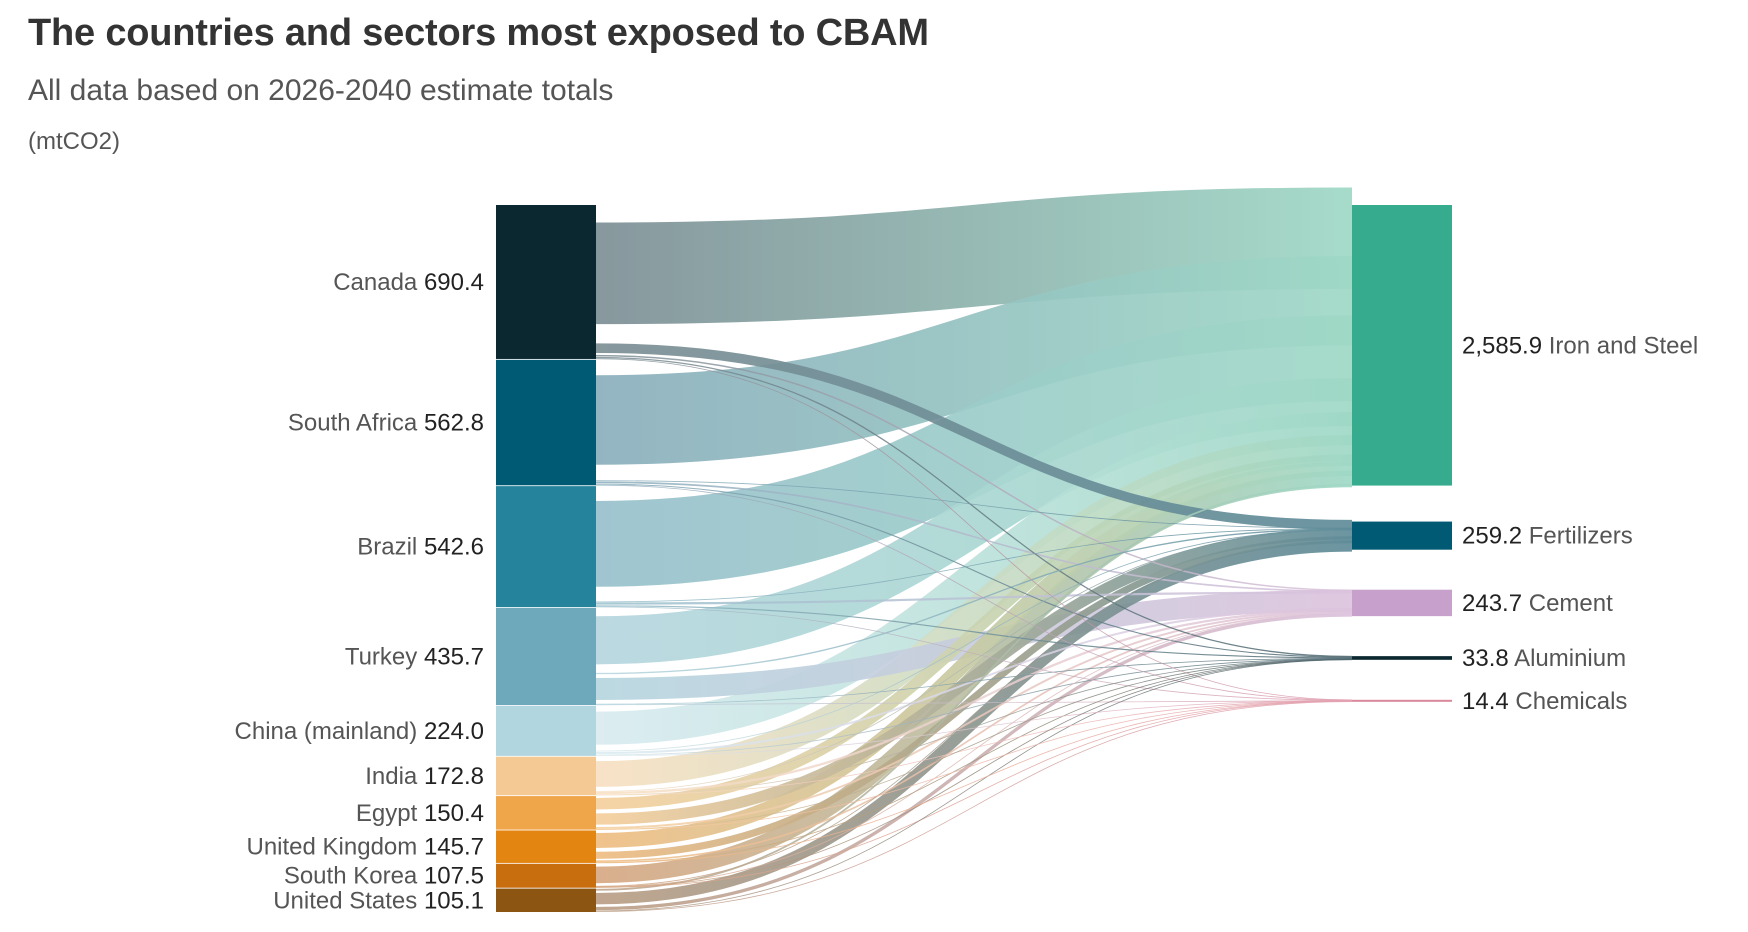 This screenshot has height=932, width=1748. I want to click on source-node-brazil, so click(546, 547).